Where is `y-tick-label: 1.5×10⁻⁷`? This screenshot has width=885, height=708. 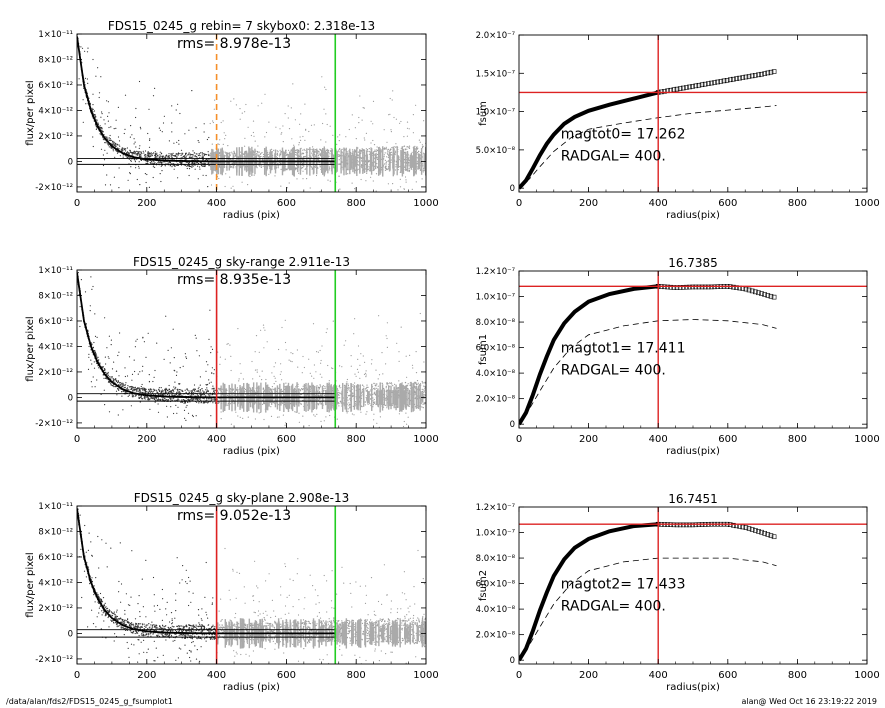 y-tick-label: 1.5×10⁻⁷ is located at coordinates (496, 74).